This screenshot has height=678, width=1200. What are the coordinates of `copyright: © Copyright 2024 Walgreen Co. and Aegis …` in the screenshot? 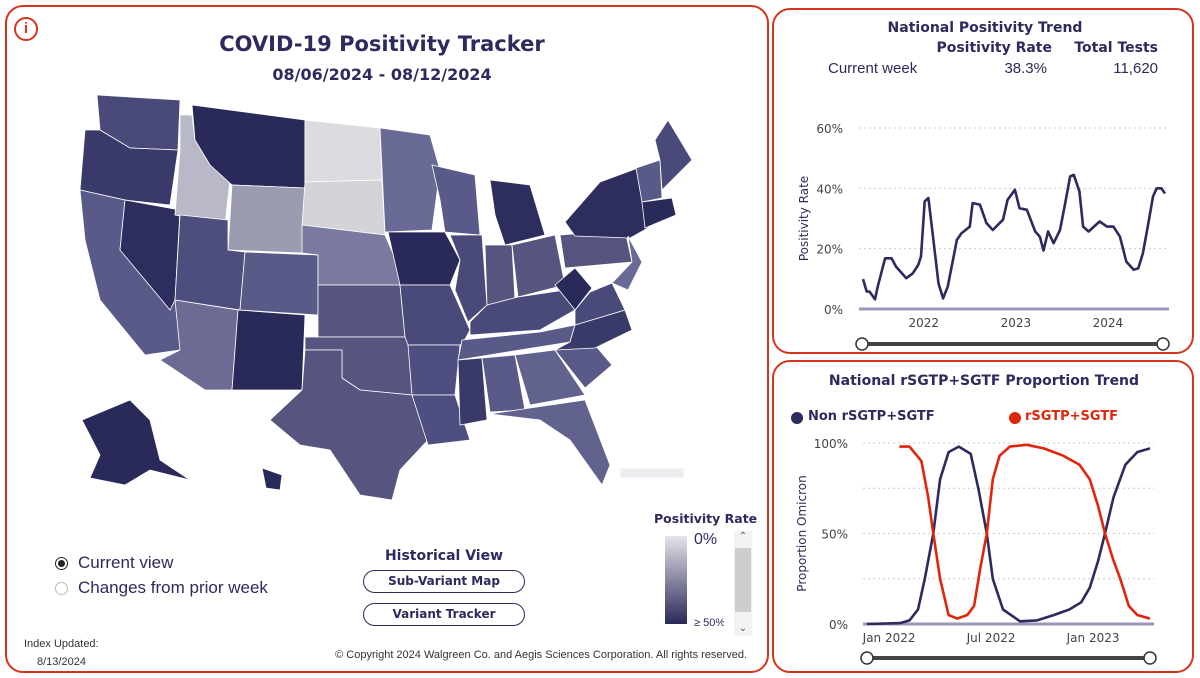 It's located at (541, 655).